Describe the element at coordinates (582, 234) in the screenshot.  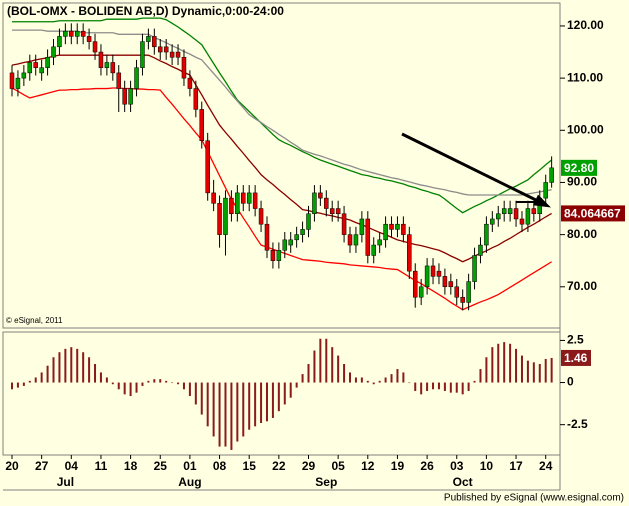
I see `y-tick-label: 80.00` at that location.